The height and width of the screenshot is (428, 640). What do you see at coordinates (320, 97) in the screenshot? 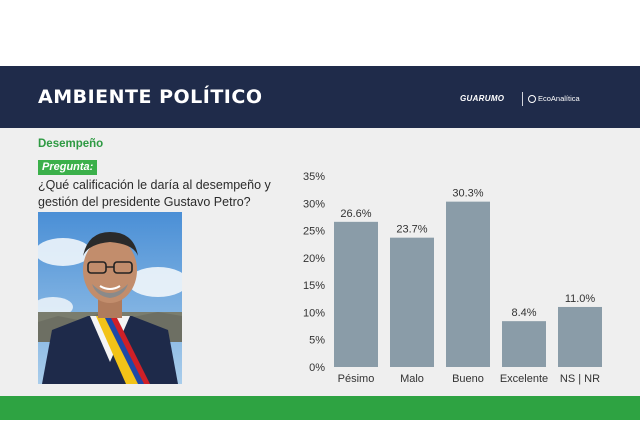
I see `header-banner: AMBIENTE POLÍTICO GUARUMO EcoAnalítica` at bounding box center [320, 97].